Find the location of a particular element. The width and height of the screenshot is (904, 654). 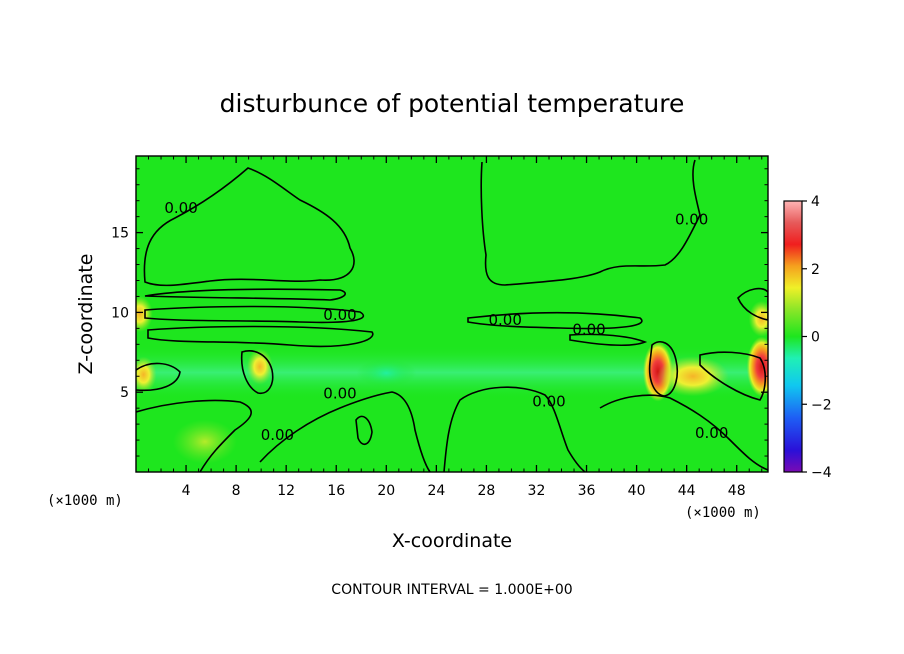

colorbar-tick-label: −2 is located at coordinates (821, 405).